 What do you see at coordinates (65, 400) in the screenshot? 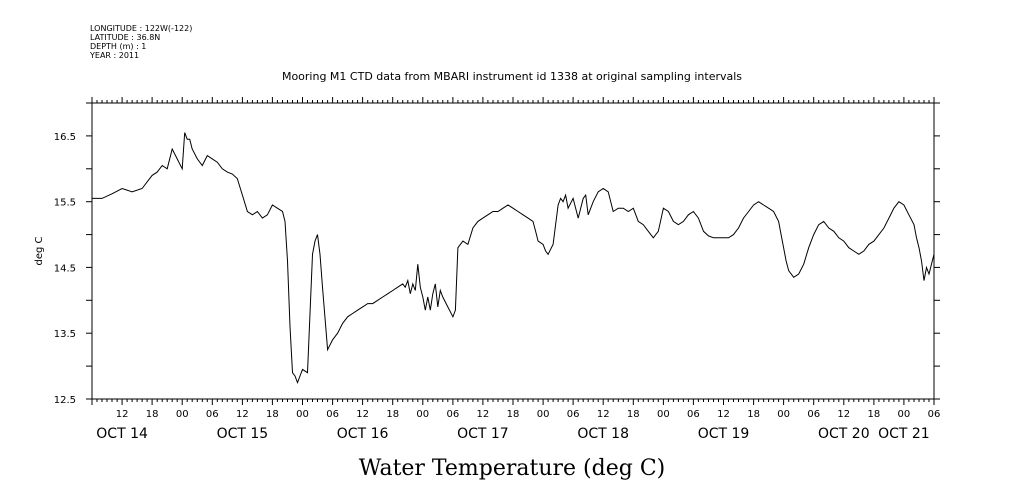
I see `y-tick-label: 12.5` at bounding box center [65, 400].